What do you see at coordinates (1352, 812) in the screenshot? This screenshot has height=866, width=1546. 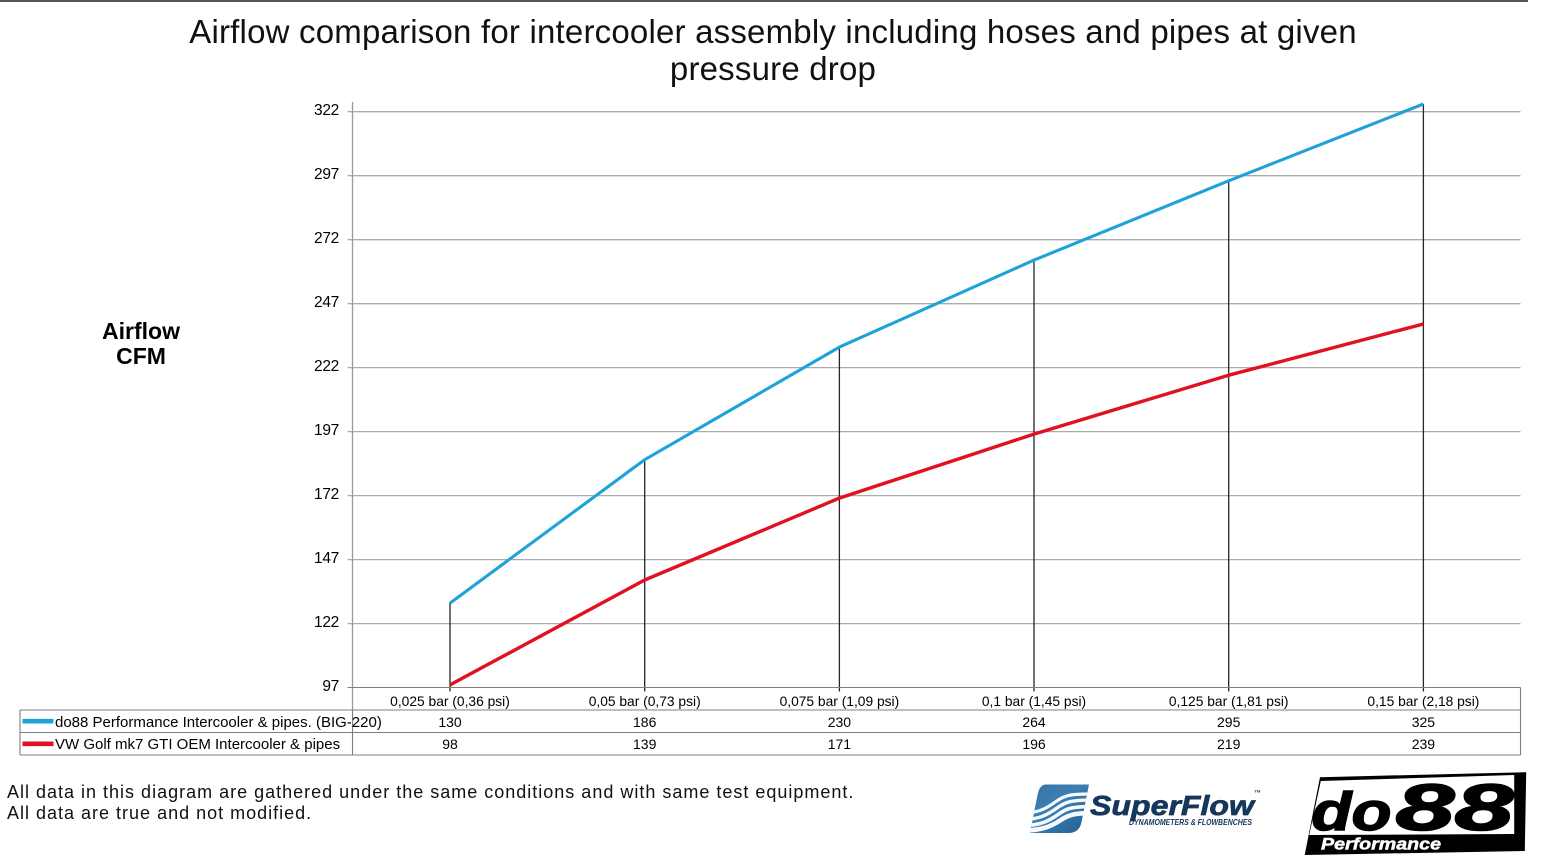 I see `svg-text: do` at bounding box center [1352, 812].